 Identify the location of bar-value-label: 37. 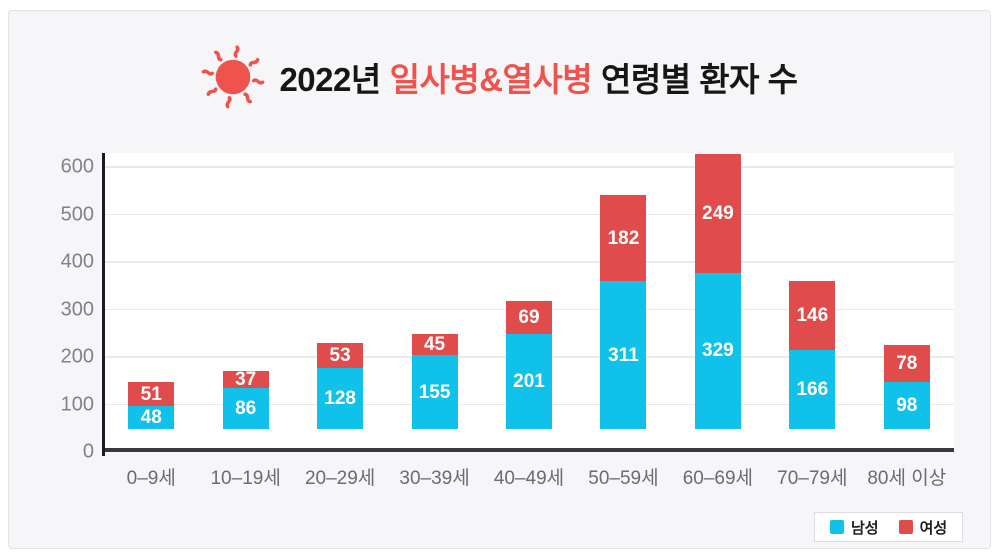
(246, 379).